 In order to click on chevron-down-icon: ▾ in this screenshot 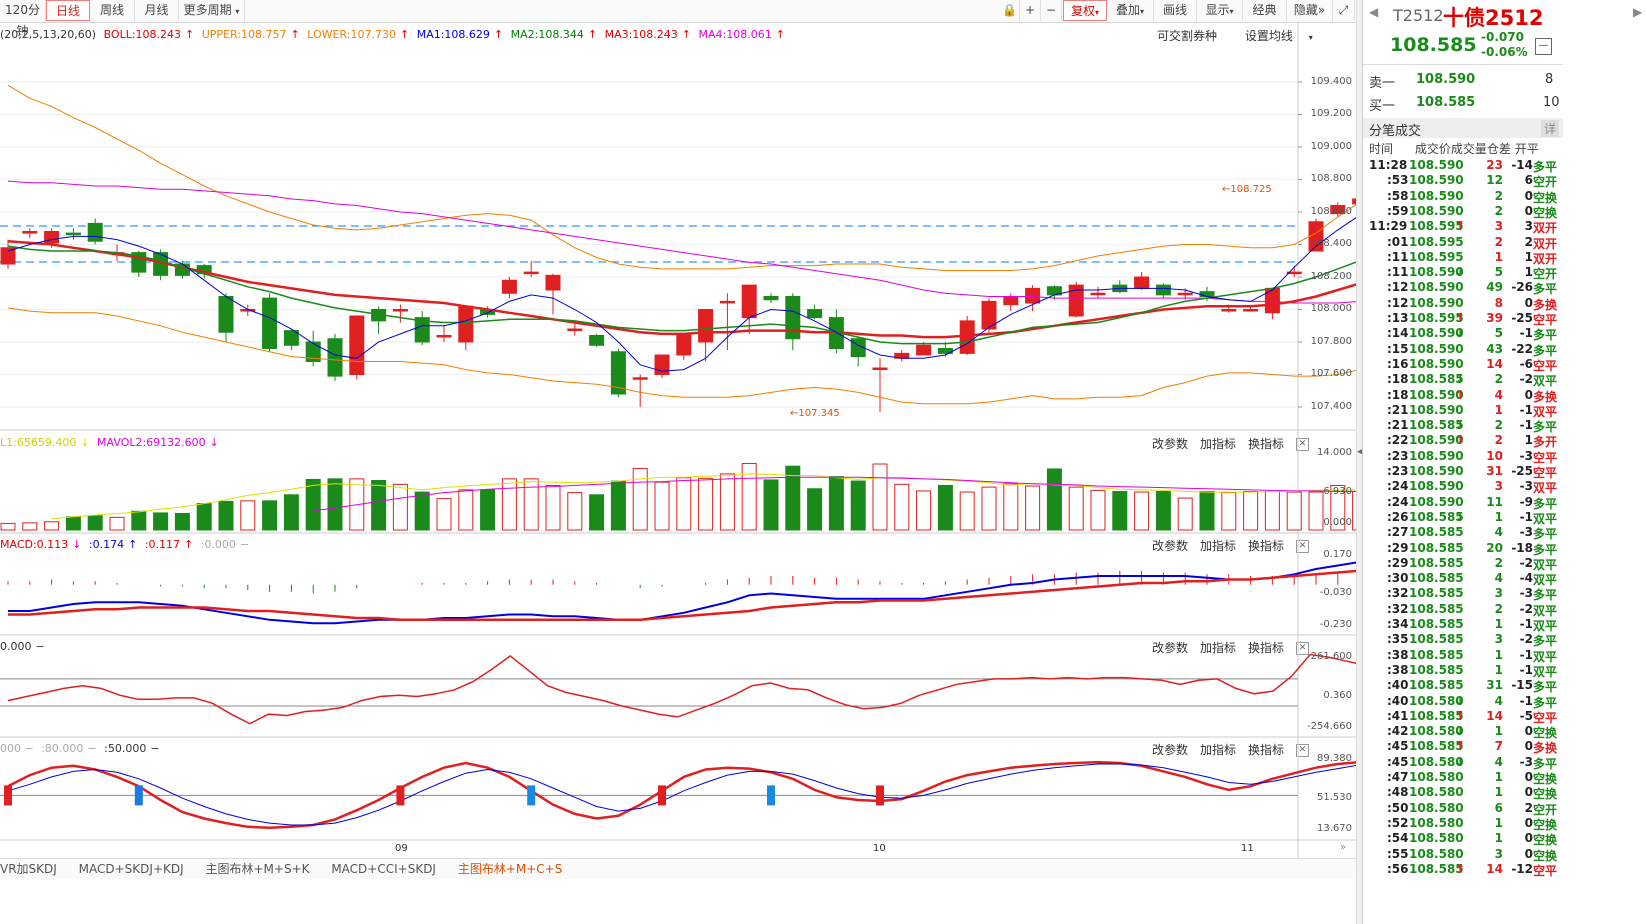, I will do `click(1231, 11)`.